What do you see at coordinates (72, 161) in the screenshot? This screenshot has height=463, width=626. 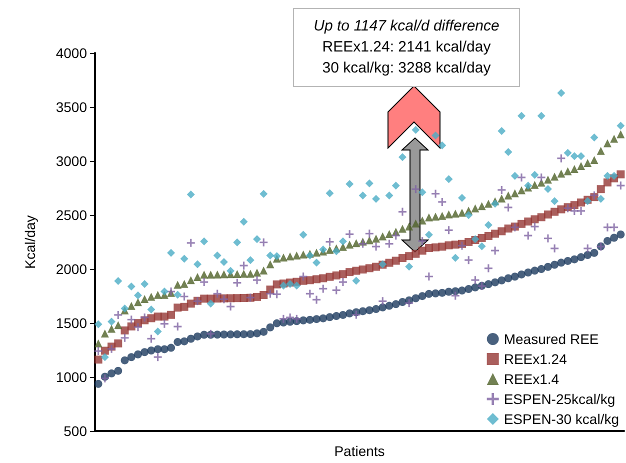 I see `y-tick-label: 3000` at bounding box center [72, 161].